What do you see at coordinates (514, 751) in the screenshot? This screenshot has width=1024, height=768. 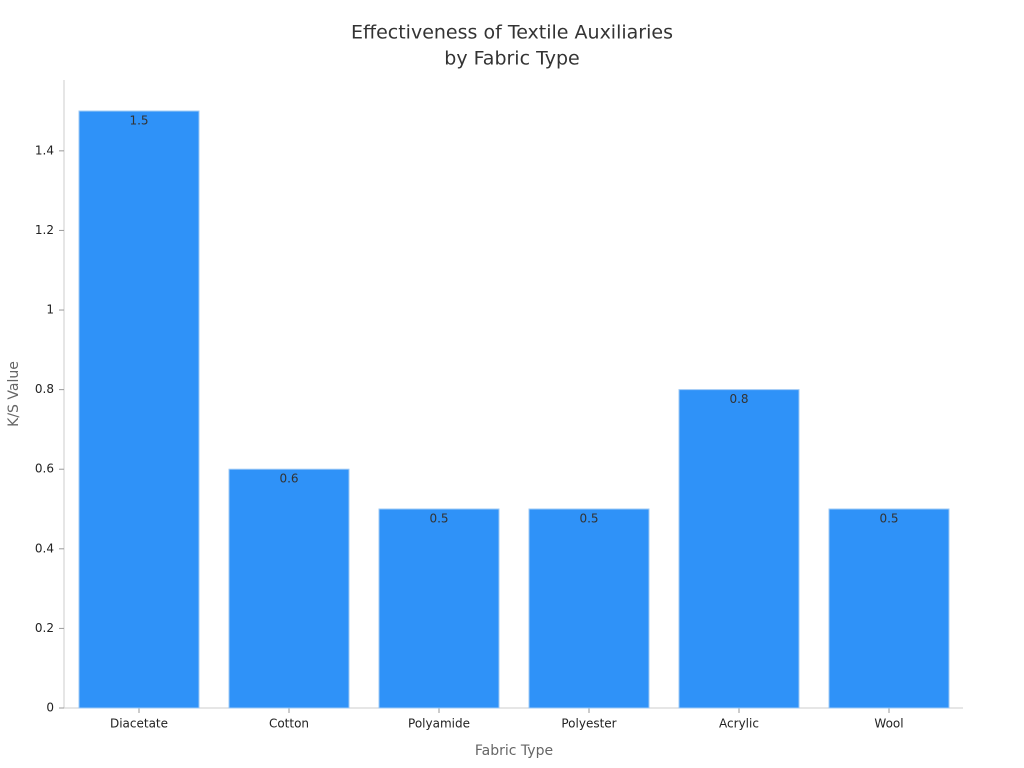 I see `x-axis-title: Fabric Type` at bounding box center [514, 751].